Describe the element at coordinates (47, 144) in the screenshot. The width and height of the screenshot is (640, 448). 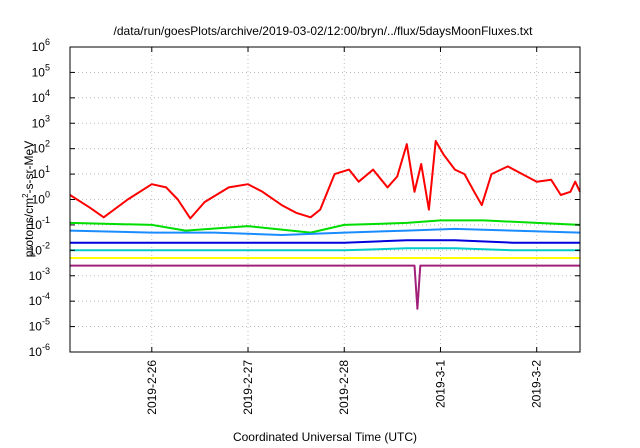
I see `y-tick-label-exp: 2` at that location.